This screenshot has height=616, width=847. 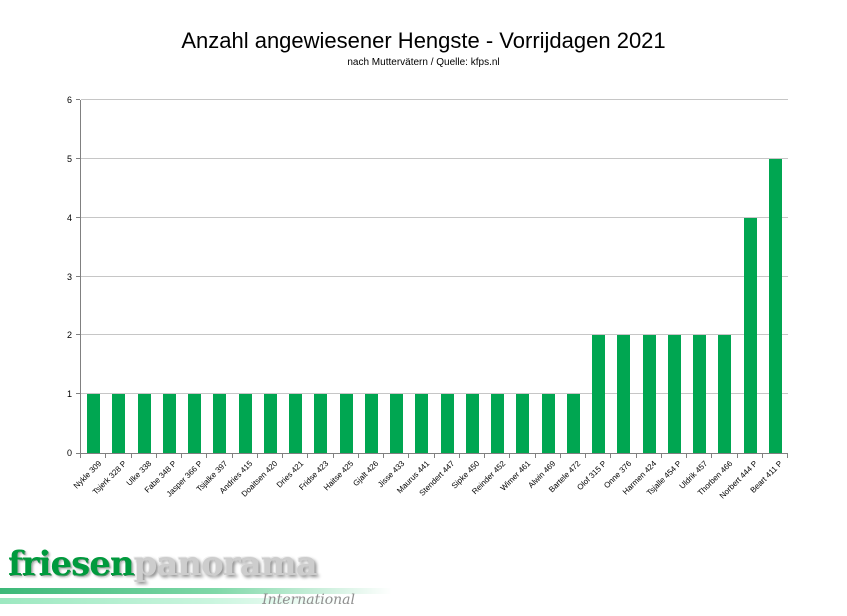 What do you see at coordinates (69, 453) in the screenshot?
I see `y-axis-label: 0` at bounding box center [69, 453].